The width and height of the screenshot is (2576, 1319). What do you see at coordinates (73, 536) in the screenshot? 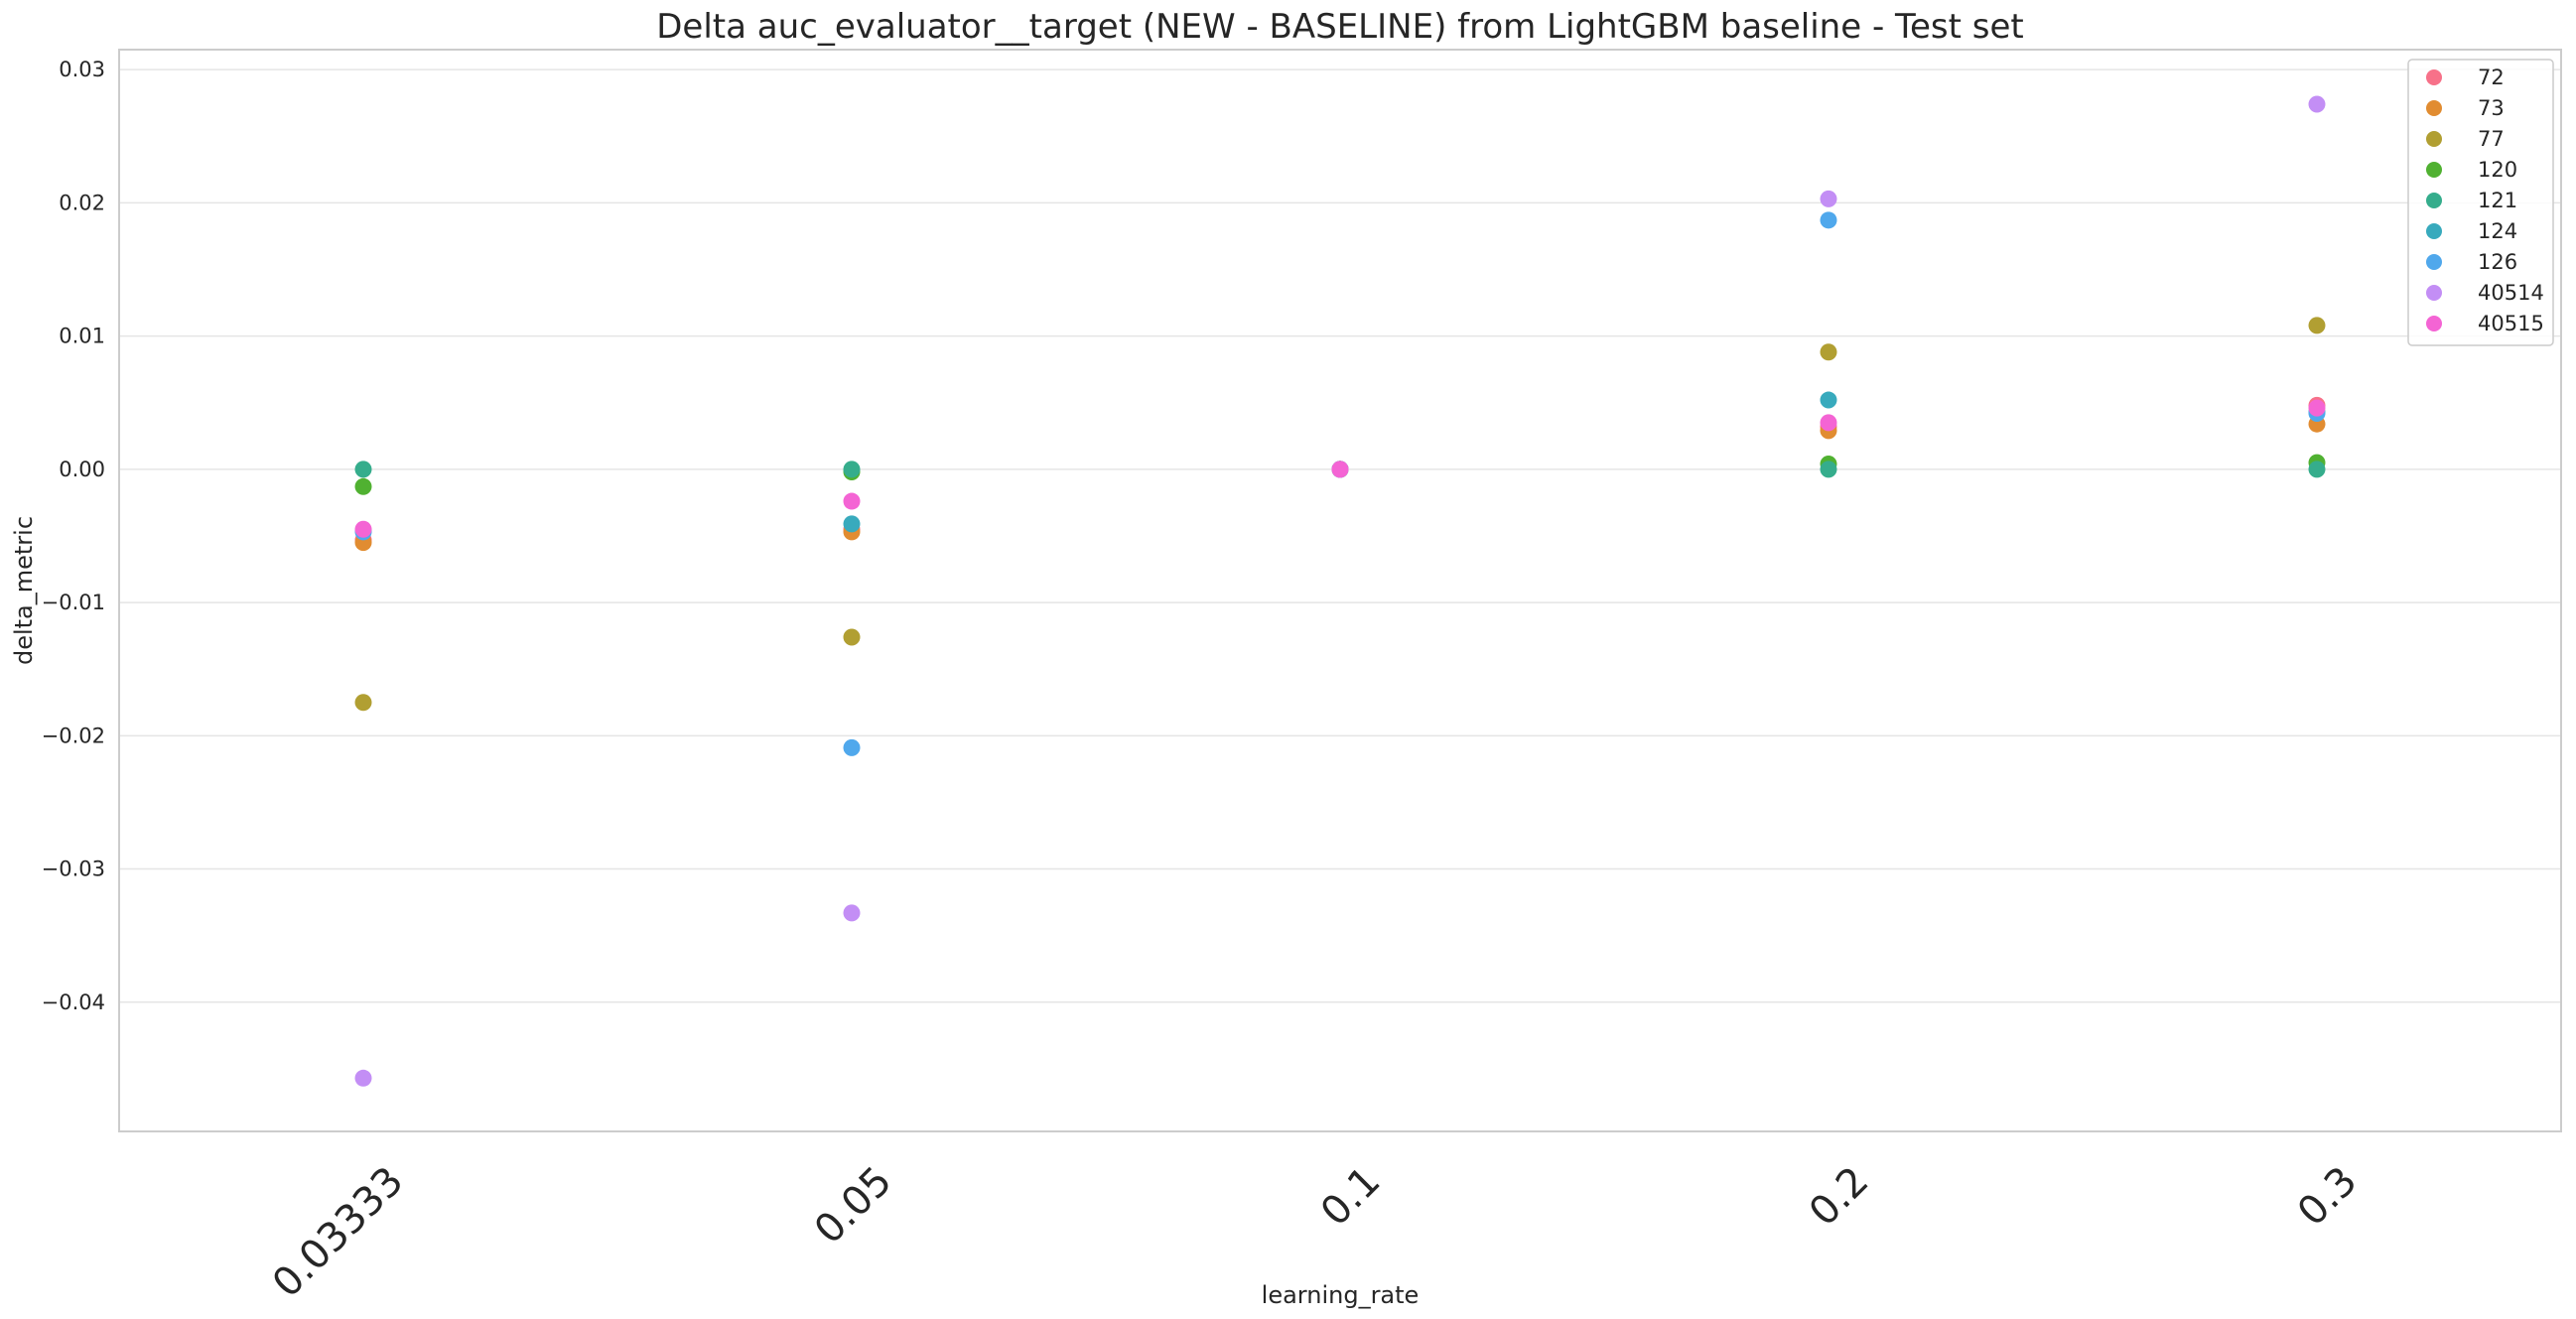
I see `y-axis-ticks: 0.03 0.02 0.01 0.00 −0.01 −0.02 −0.03 −0.04` at bounding box center [73, 536].